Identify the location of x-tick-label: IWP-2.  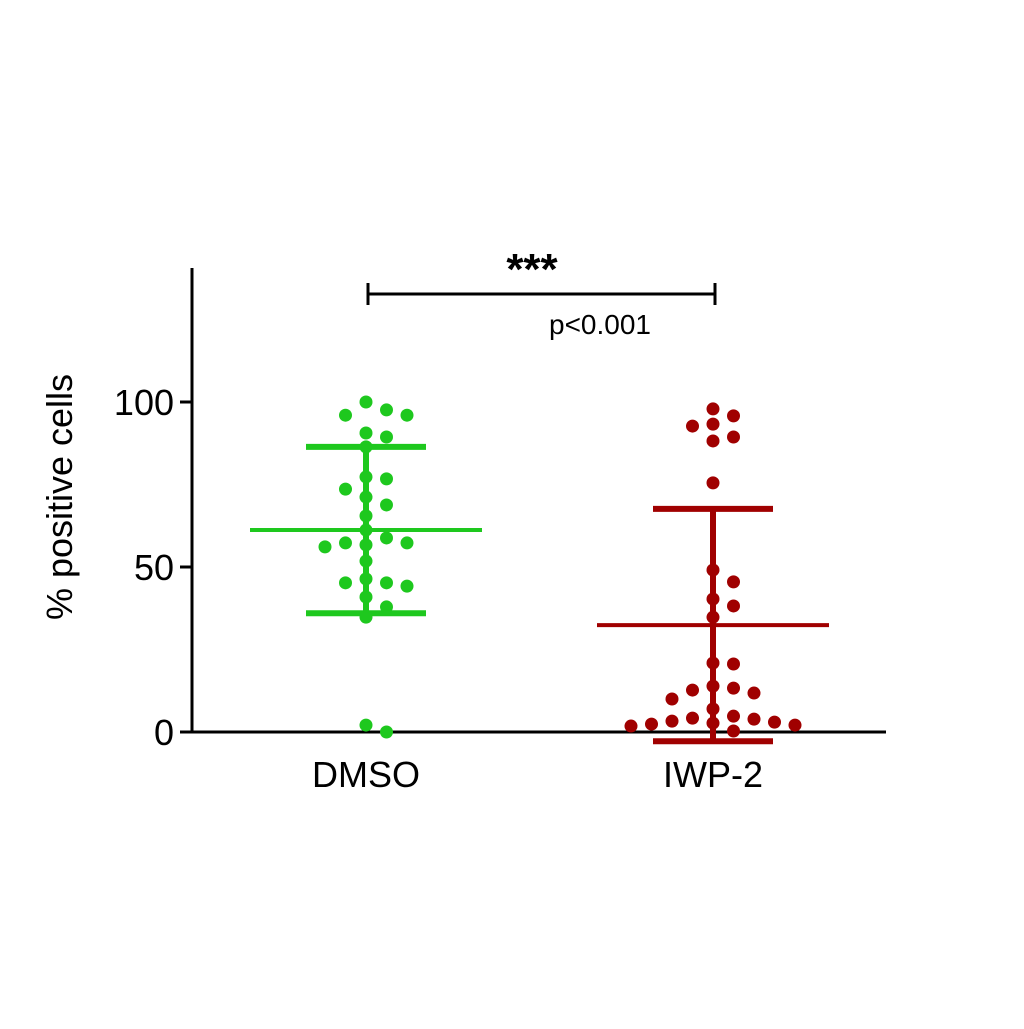
(713, 774).